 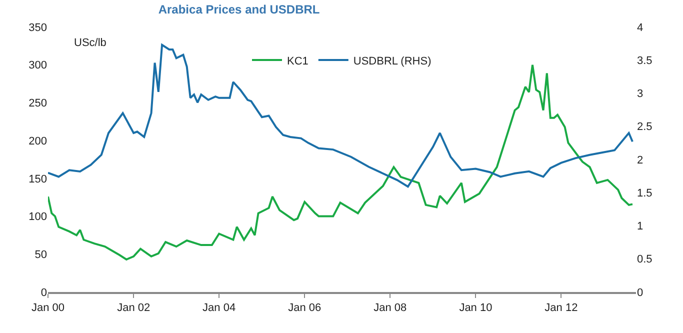 I want to click on x-tick-label: Jan 12, so click(x=561, y=308).